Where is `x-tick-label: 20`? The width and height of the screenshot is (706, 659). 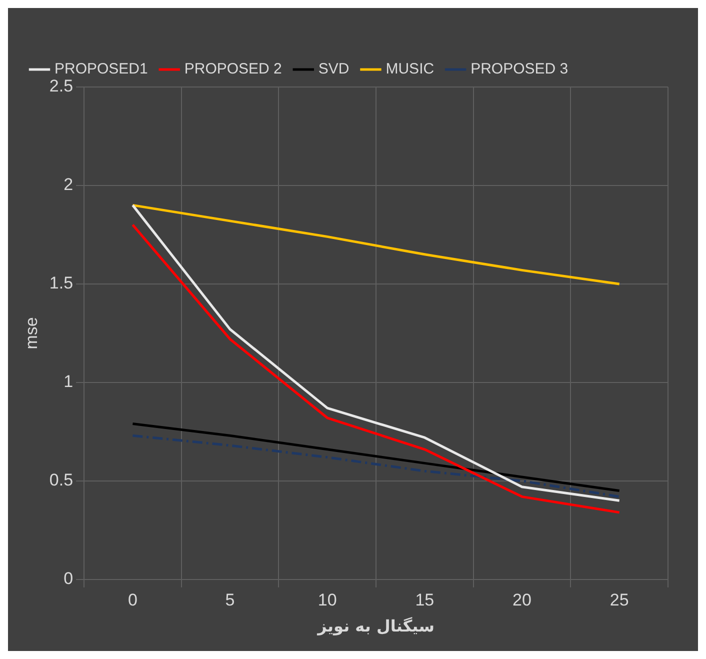 x-tick-label: 20 is located at coordinates (522, 600).